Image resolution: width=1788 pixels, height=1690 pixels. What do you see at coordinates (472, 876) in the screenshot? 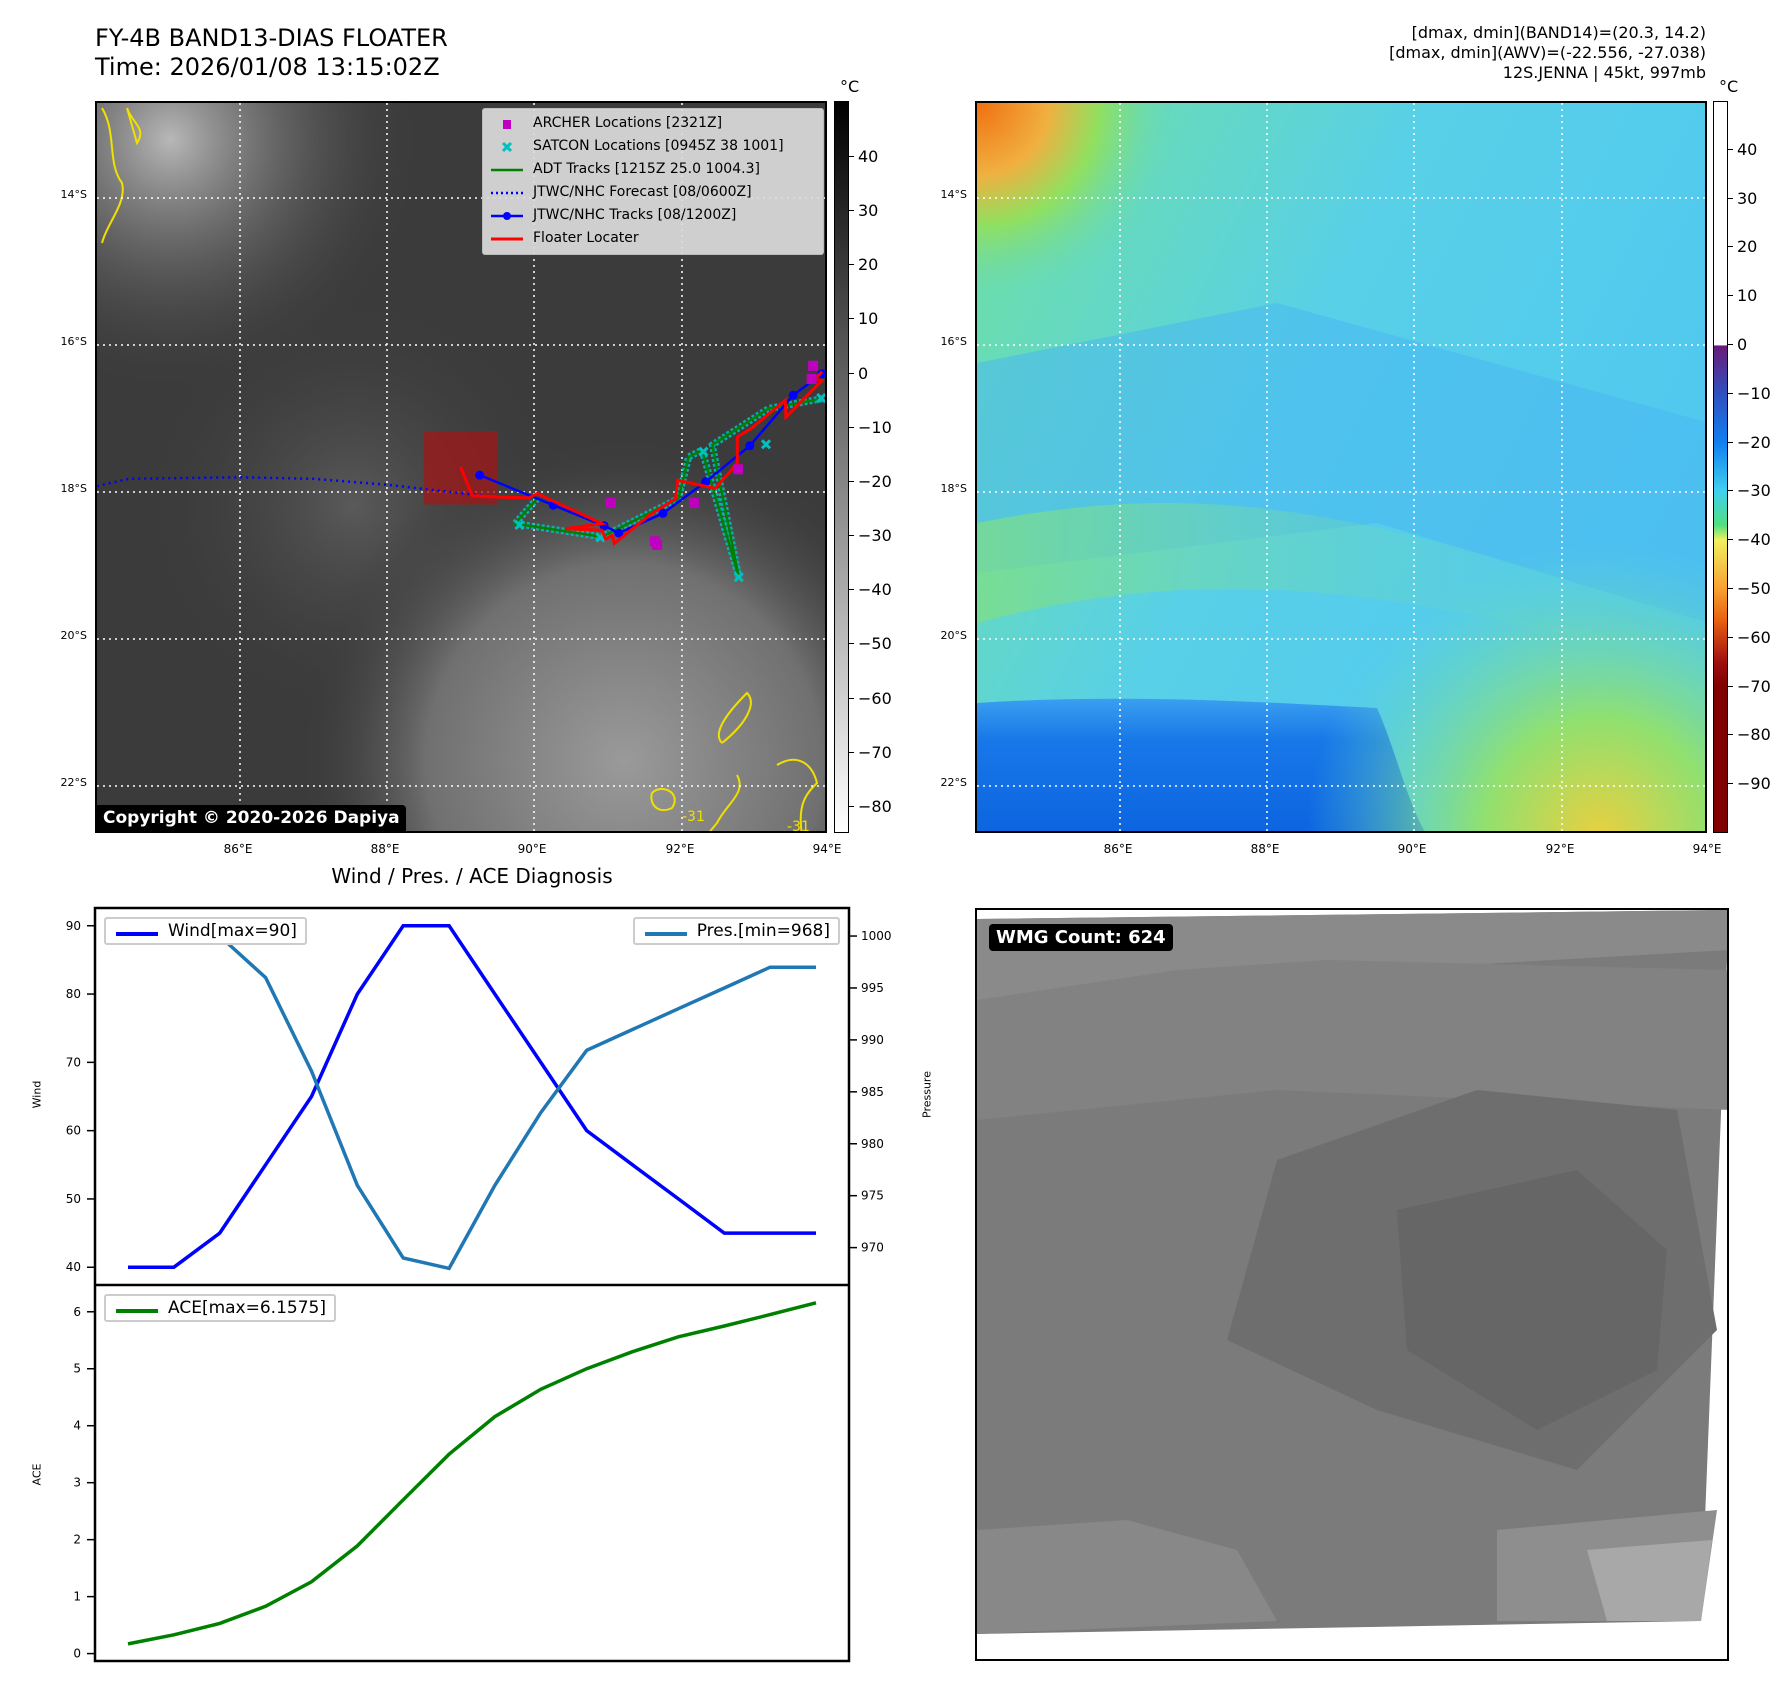
I see `chart-title: Wind / Pres. / ACE Diagnosis` at bounding box center [472, 876].